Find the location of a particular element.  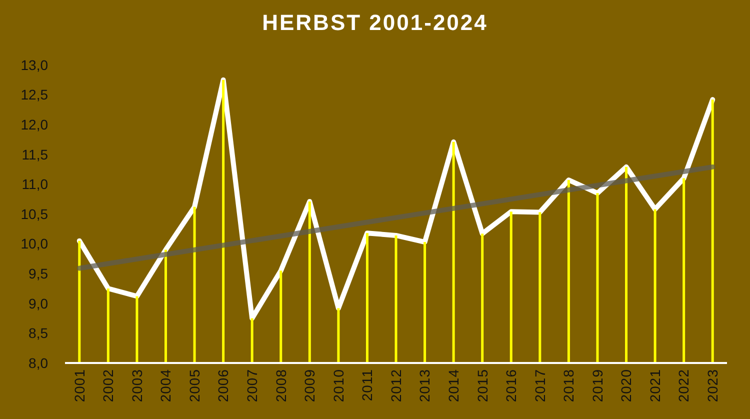

y-tick-label: 8,5 is located at coordinates (38, 333).